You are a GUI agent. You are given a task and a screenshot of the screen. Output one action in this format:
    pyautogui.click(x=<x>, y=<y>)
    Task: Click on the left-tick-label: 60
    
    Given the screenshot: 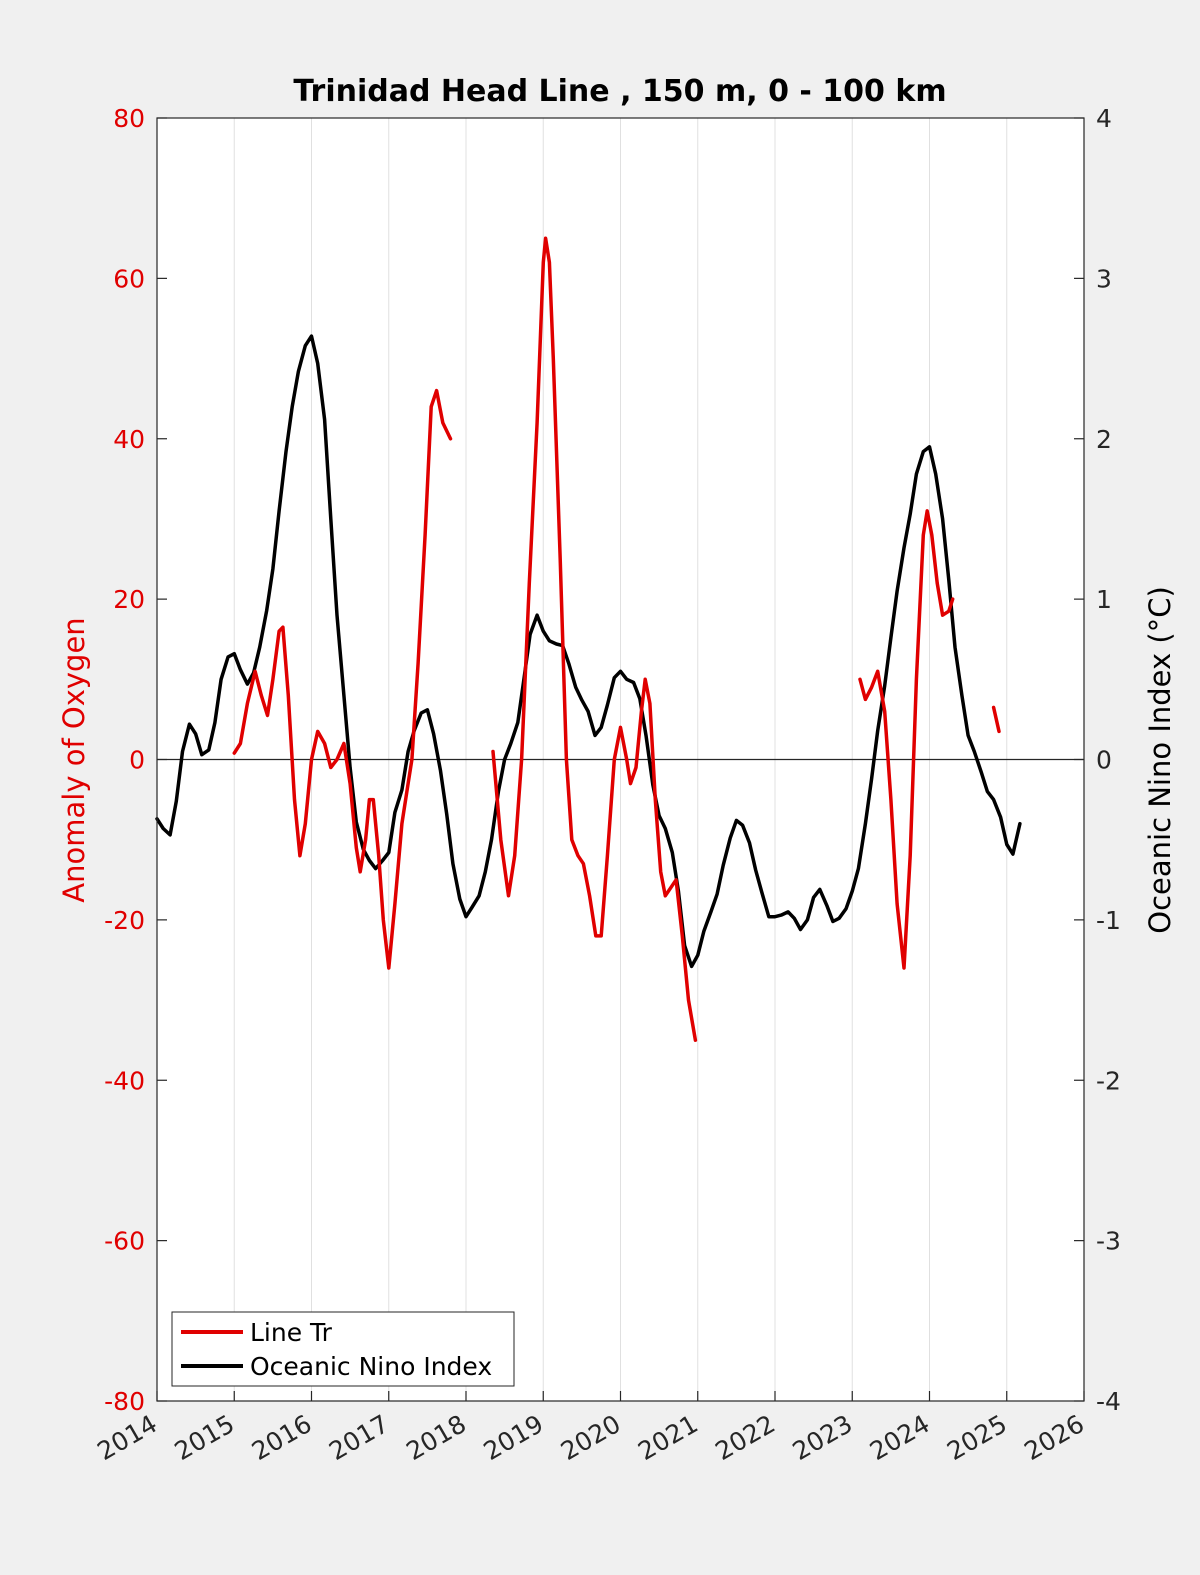 What is the action you would take?
    pyautogui.click(x=129, y=278)
    